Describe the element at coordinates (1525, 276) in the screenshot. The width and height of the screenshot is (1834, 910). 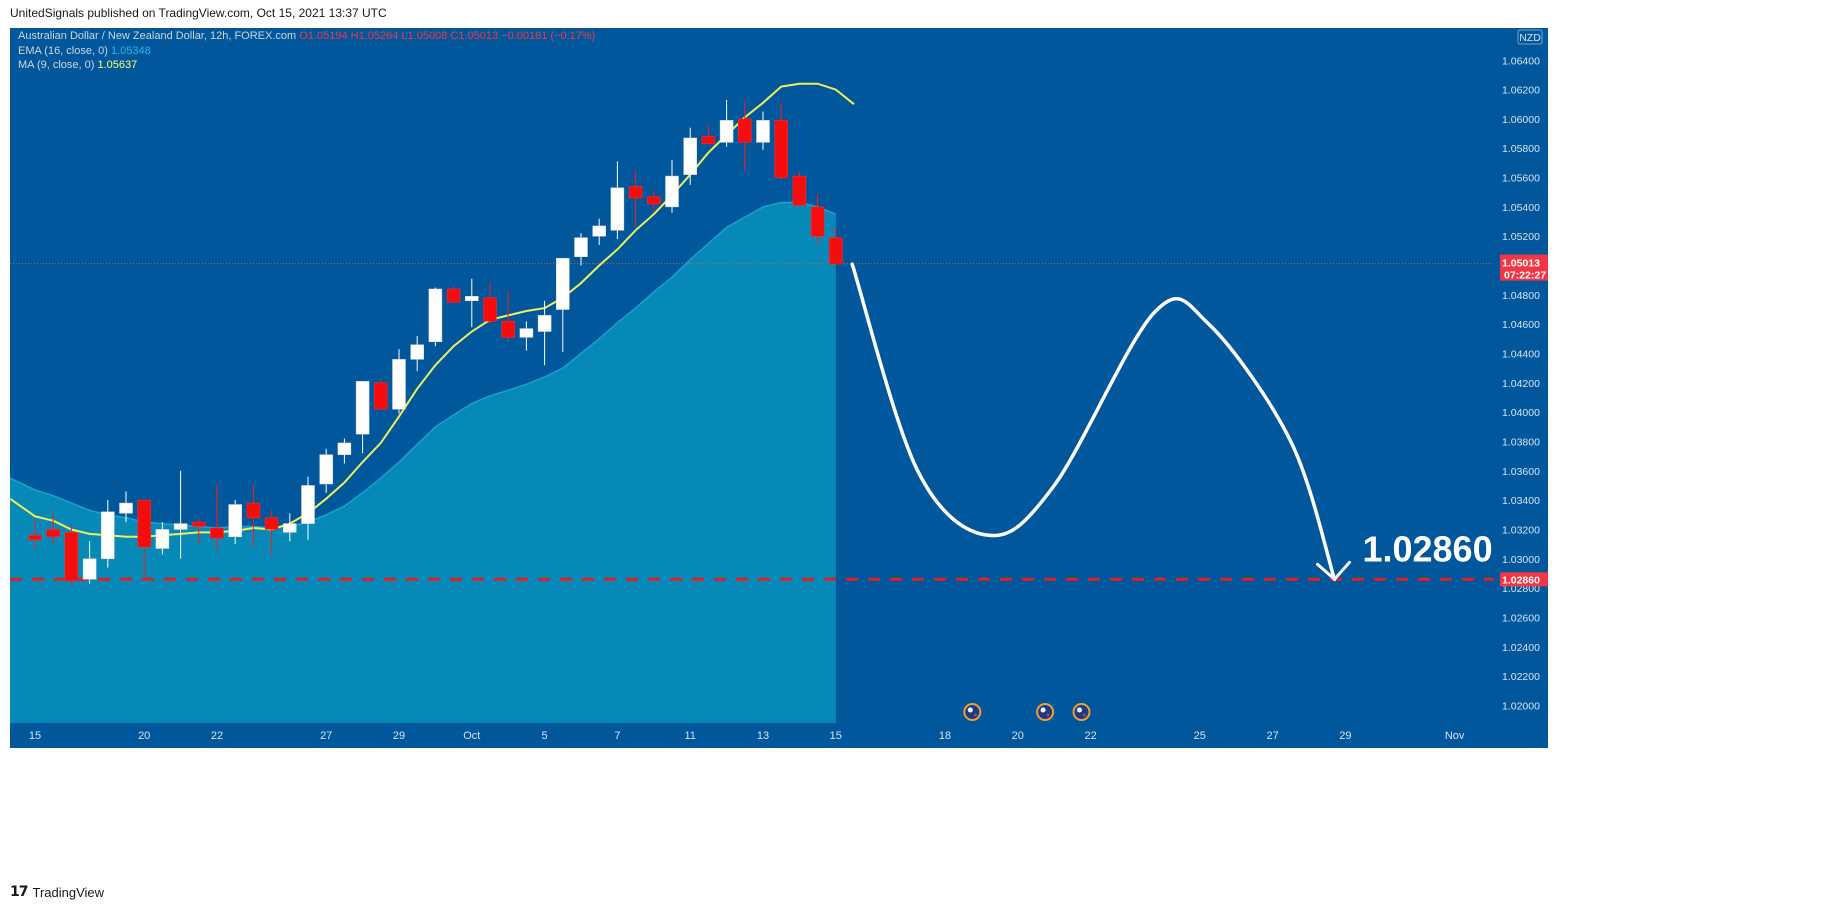
I see `countdown-value: 07:22:27` at that location.